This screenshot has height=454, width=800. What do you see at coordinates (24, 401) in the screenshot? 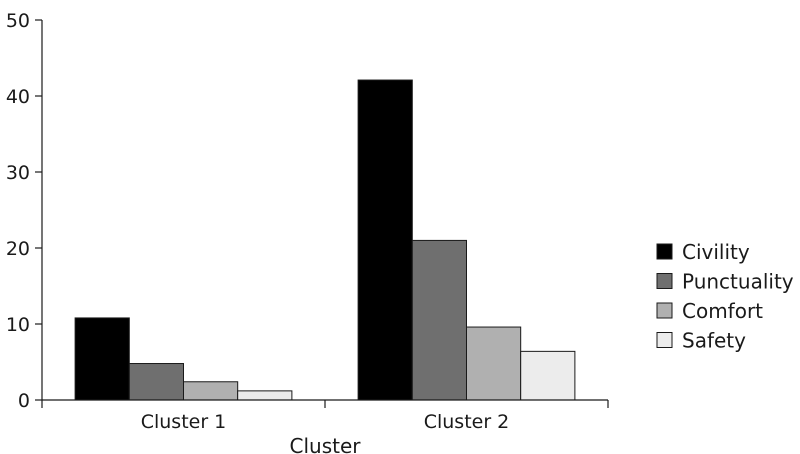
I see `y-tick-label: 0` at bounding box center [24, 401].